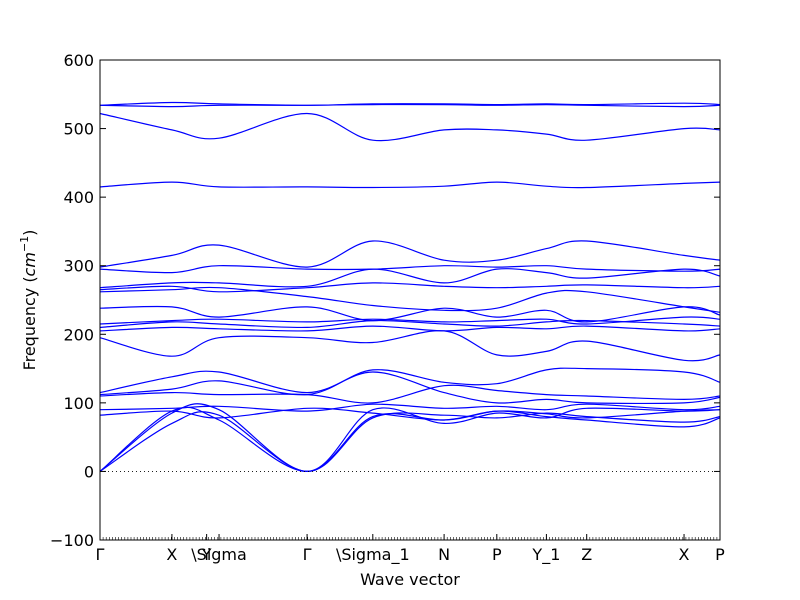 The image size is (800, 600). I want to click on x-axis-label: Wave vector, so click(410, 579).